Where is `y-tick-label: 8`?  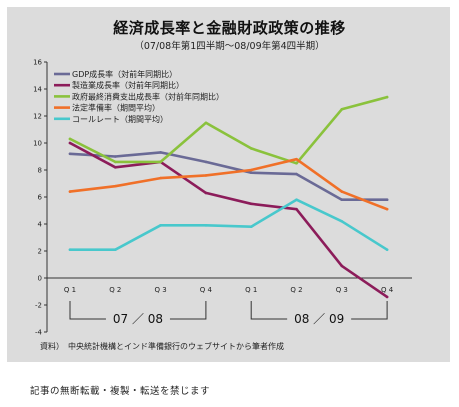
y-tick-label: 8 is located at coordinates (40, 171).